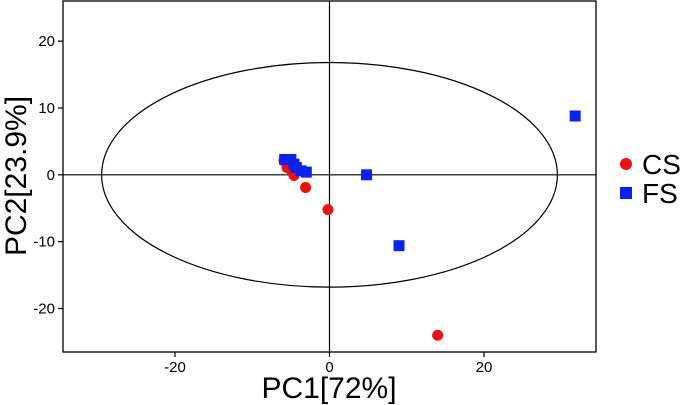 The width and height of the screenshot is (685, 405). What do you see at coordinates (361, 248) in the screenshot?
I see `series-cs` at bounding box center [361, 248].